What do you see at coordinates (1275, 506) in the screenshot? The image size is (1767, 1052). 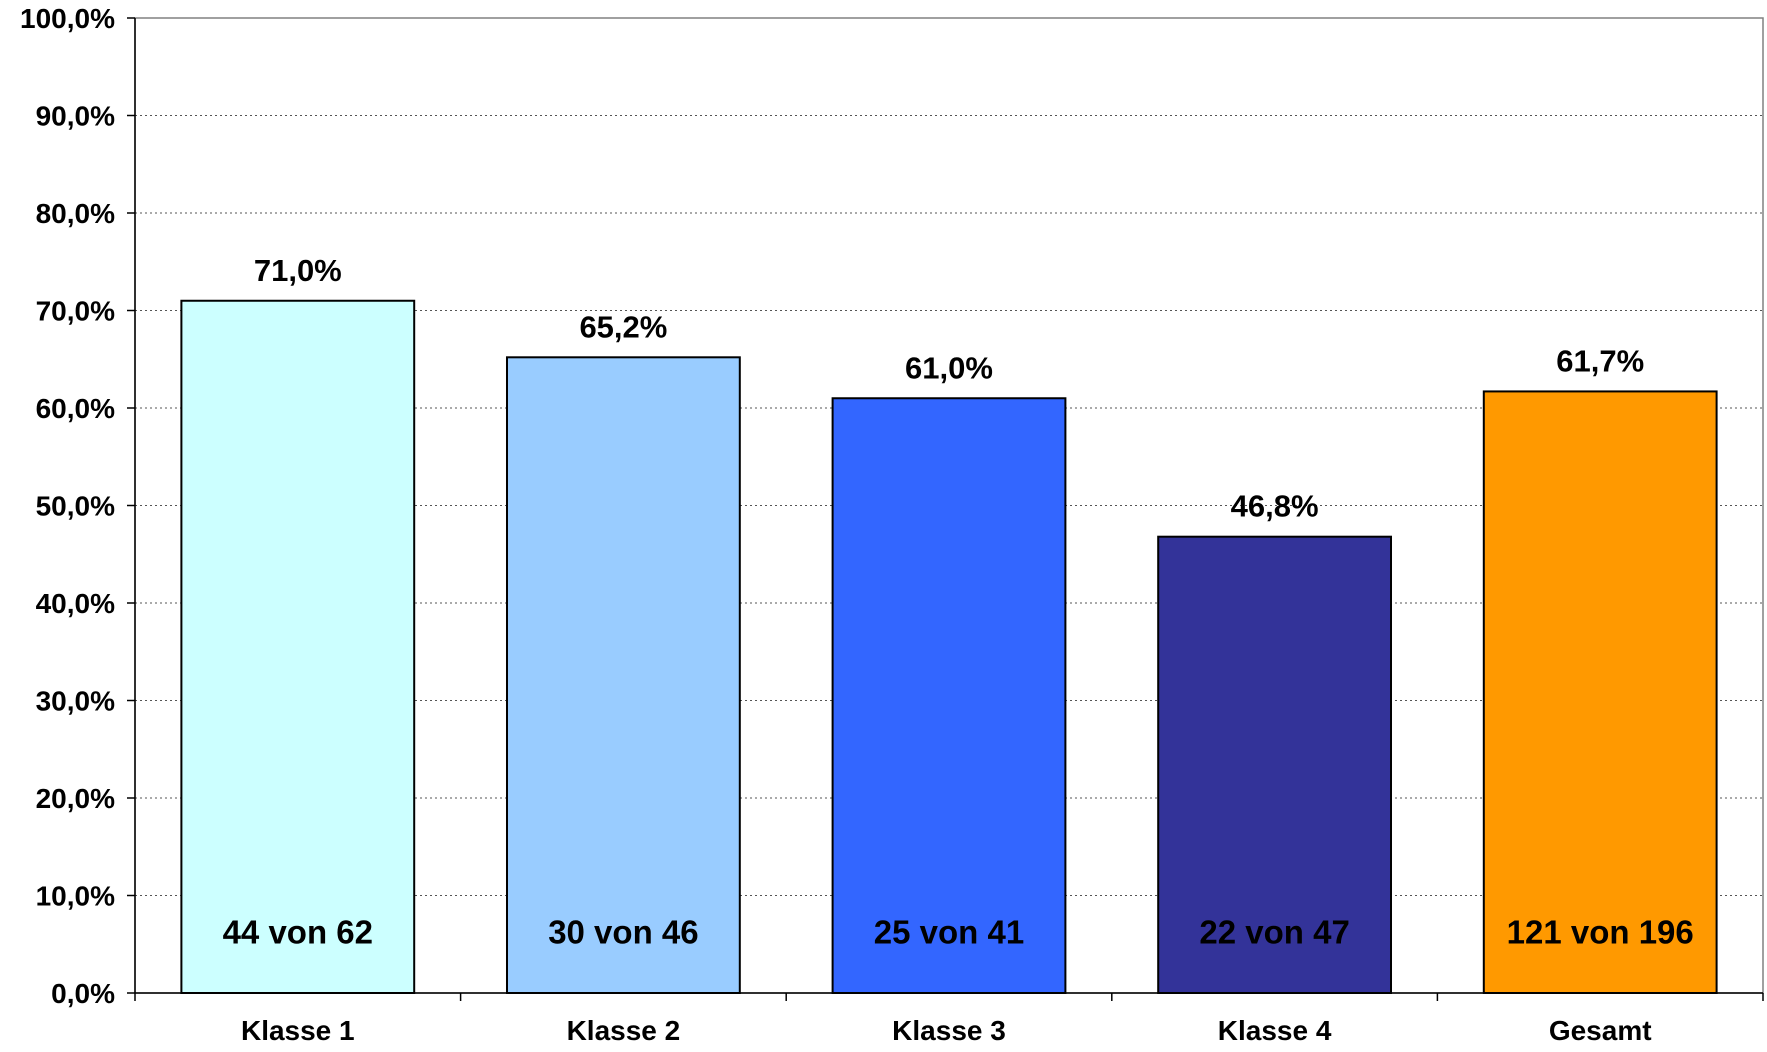 I see `data-label: 46,8%` at bounding box center [1275, 506].